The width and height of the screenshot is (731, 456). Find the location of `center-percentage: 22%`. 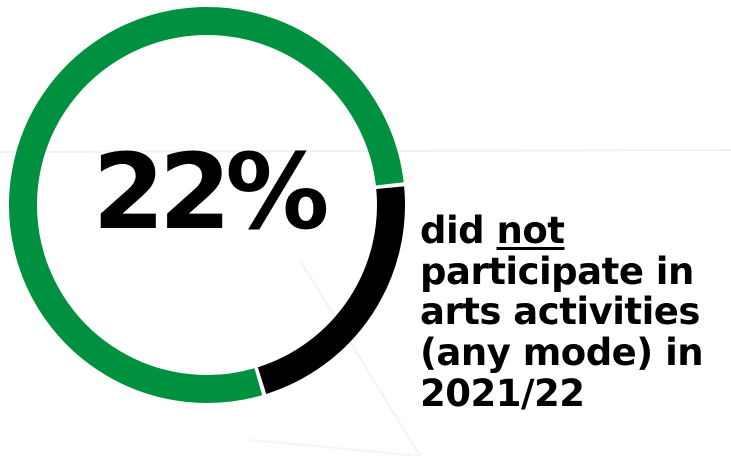

center-percentage: 22% is located at coordinates (211, 192).